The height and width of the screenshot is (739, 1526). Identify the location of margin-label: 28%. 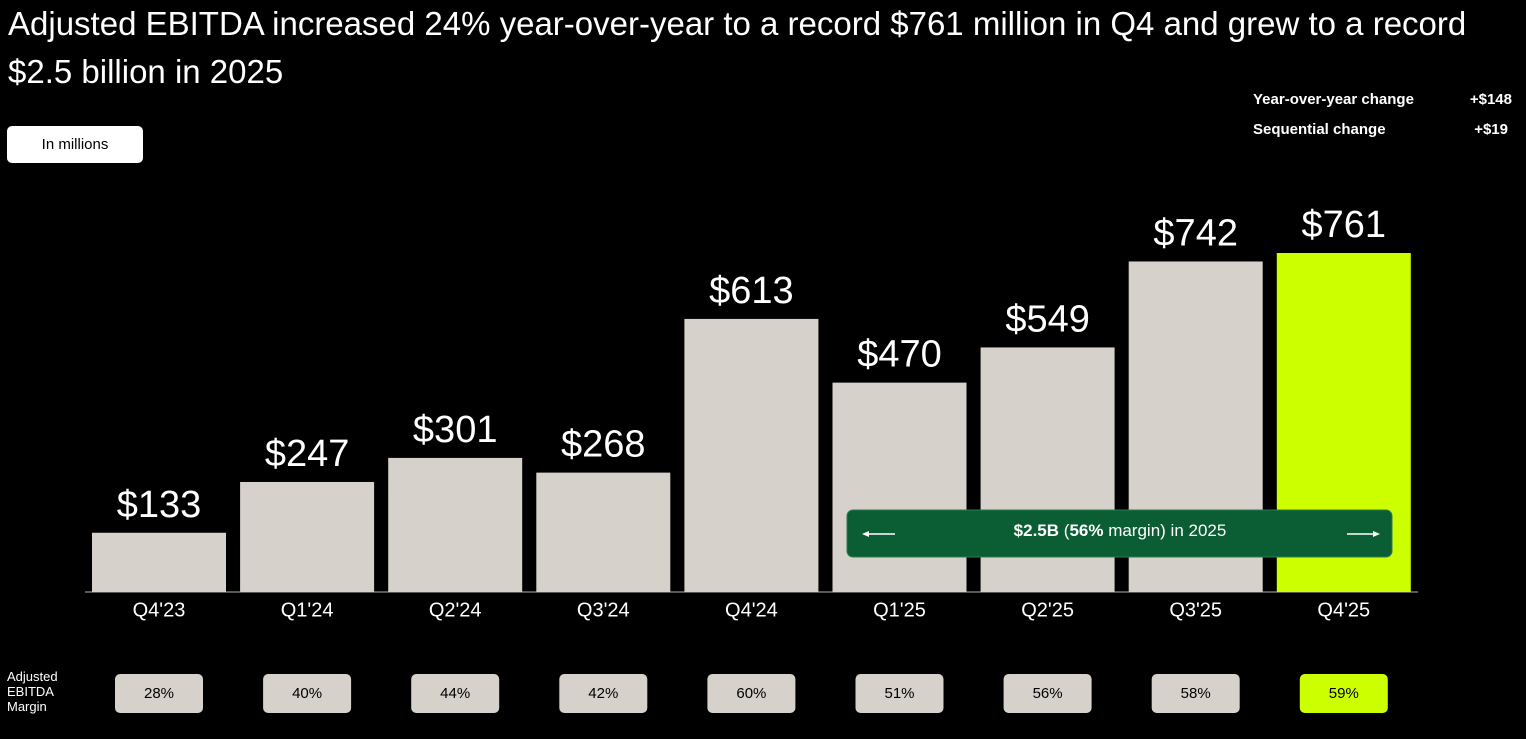
(159, 693).